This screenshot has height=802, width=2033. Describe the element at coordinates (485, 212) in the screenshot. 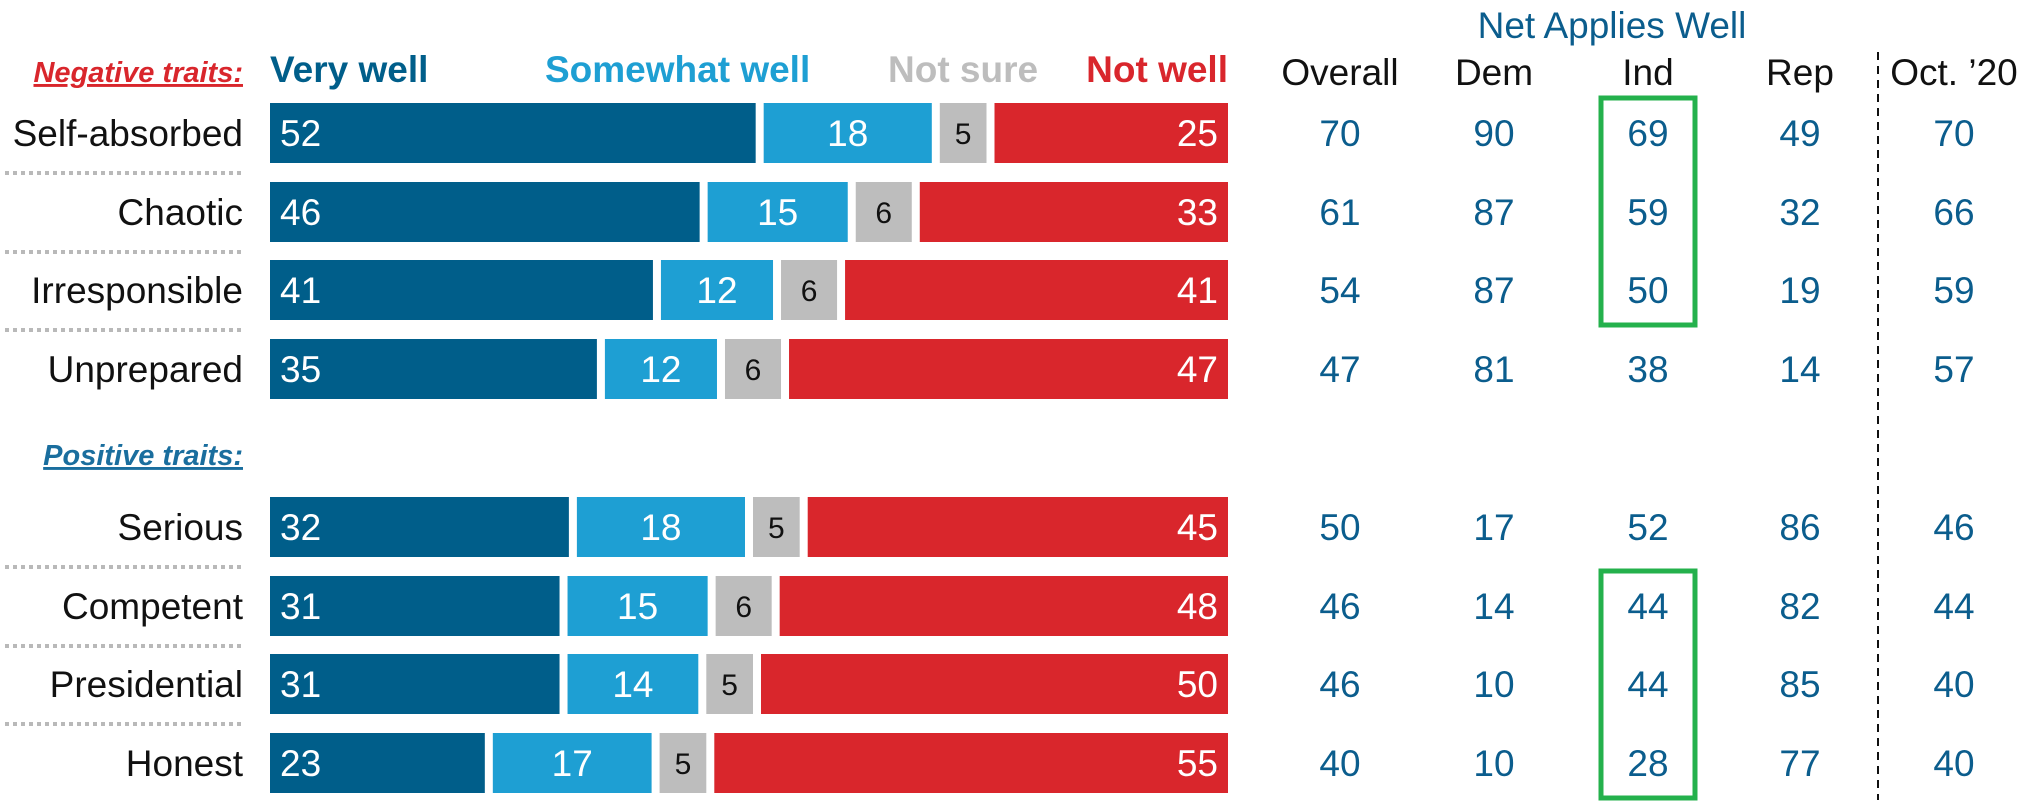

I see `bar-very-well-chaotic` at that location.